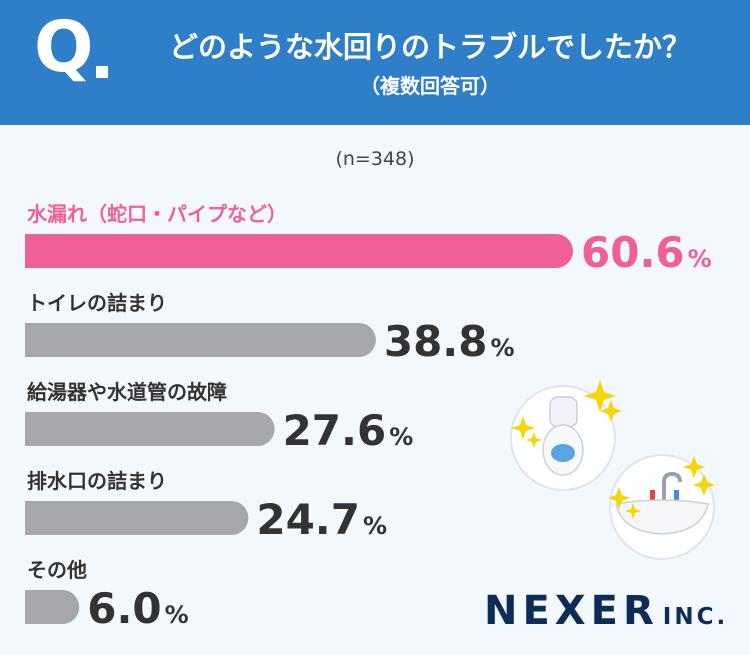  Describe the element at coordinates (695, 617) in the screenshot. I see `brand-suffix: INC.` at that location.